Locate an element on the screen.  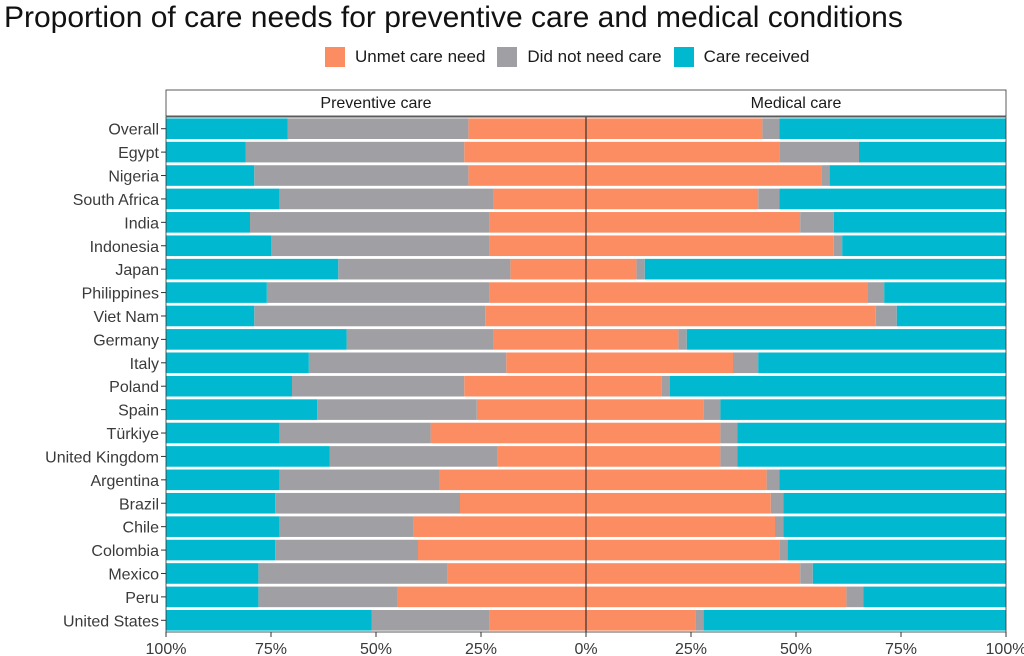
bar-medical-unmet-brazil is located at coordinates (678, 503).